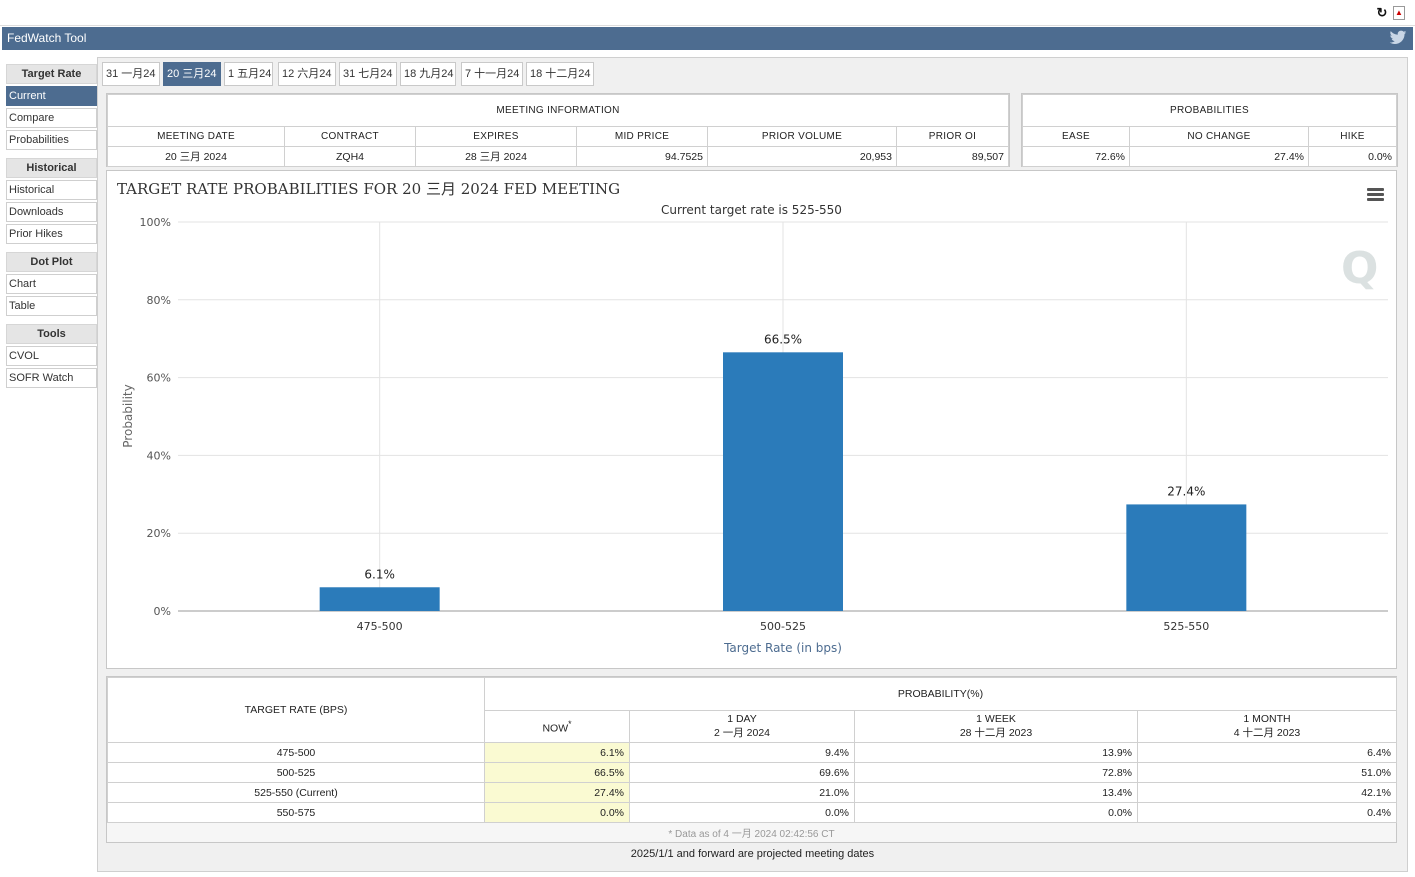  Describe the element at coordinates (131, 74) in the screenshot. I see `tab-meeting-1: 31 一月24` at that location.